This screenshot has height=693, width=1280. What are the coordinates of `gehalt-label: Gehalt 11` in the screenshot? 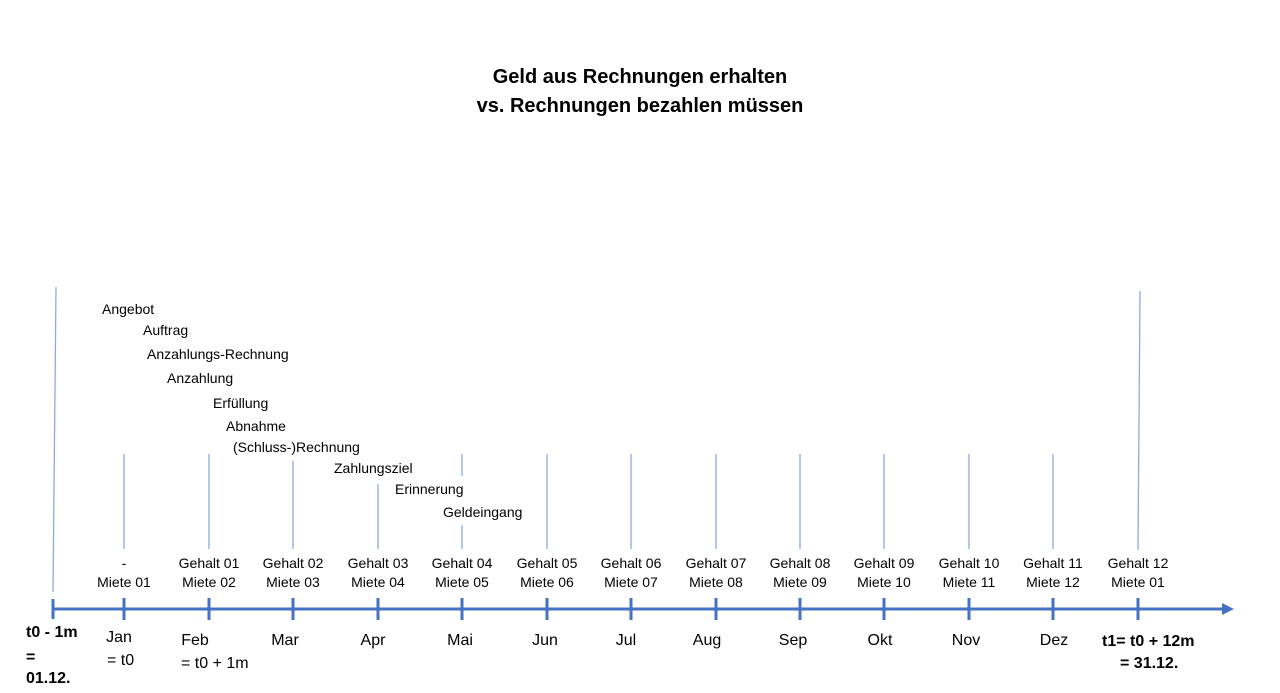 It's located at (1053, 563).